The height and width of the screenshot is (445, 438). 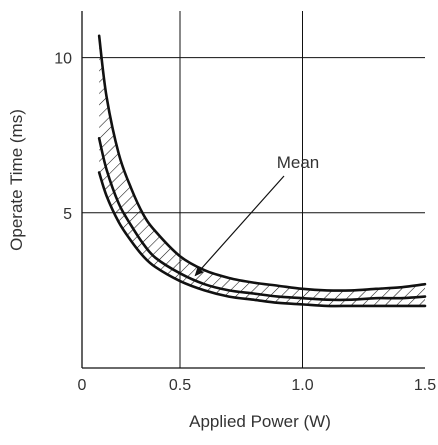 I want to click on y-tick-label: 10, so click(x=63, y=59).